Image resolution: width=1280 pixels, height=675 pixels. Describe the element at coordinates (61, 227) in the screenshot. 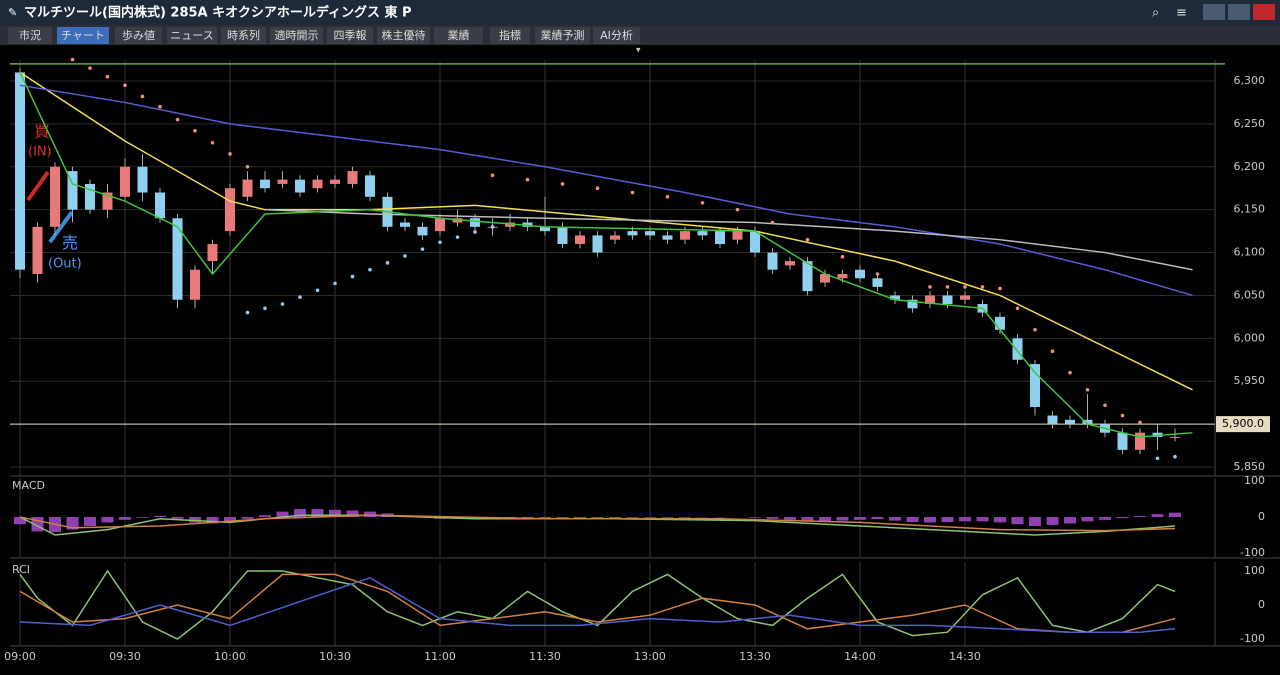

I see `sell-arrow` at that location.